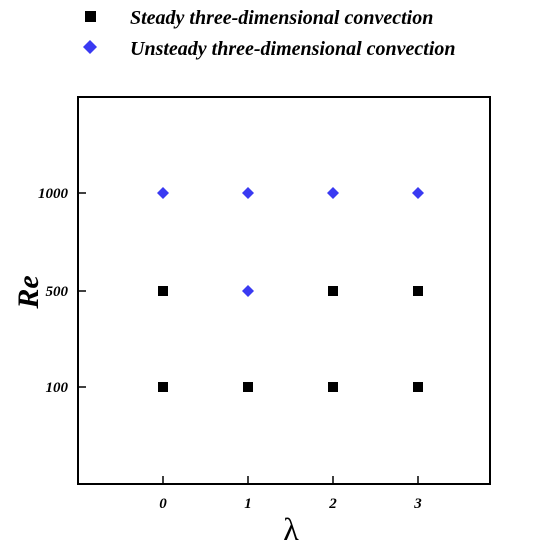  What do you see at coordinates (332, 504) in the screenshot?
I see `x-tick-label-2: 2` at bounding box center [332, 504].